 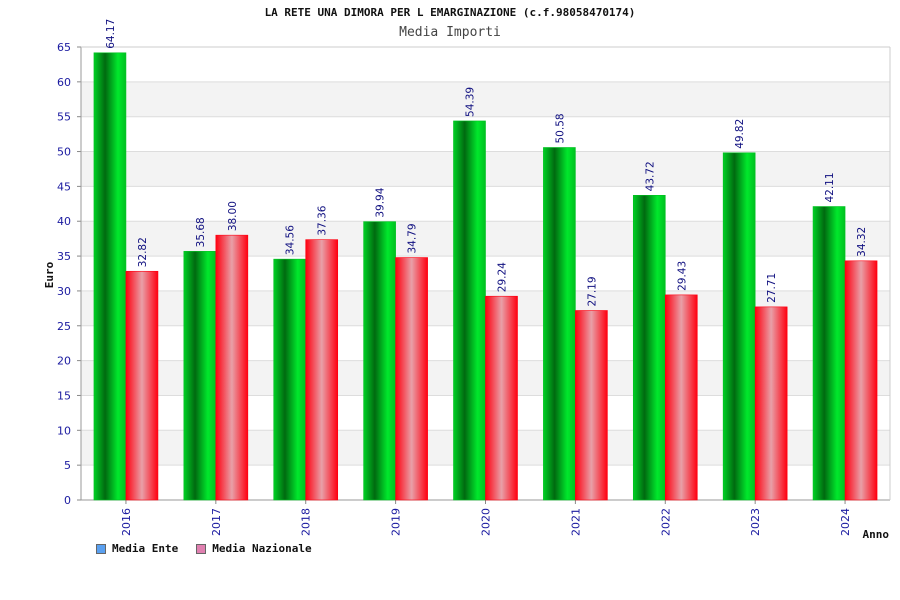 I want to click on x-tick-label: 2016, so click(x=126, y=522).